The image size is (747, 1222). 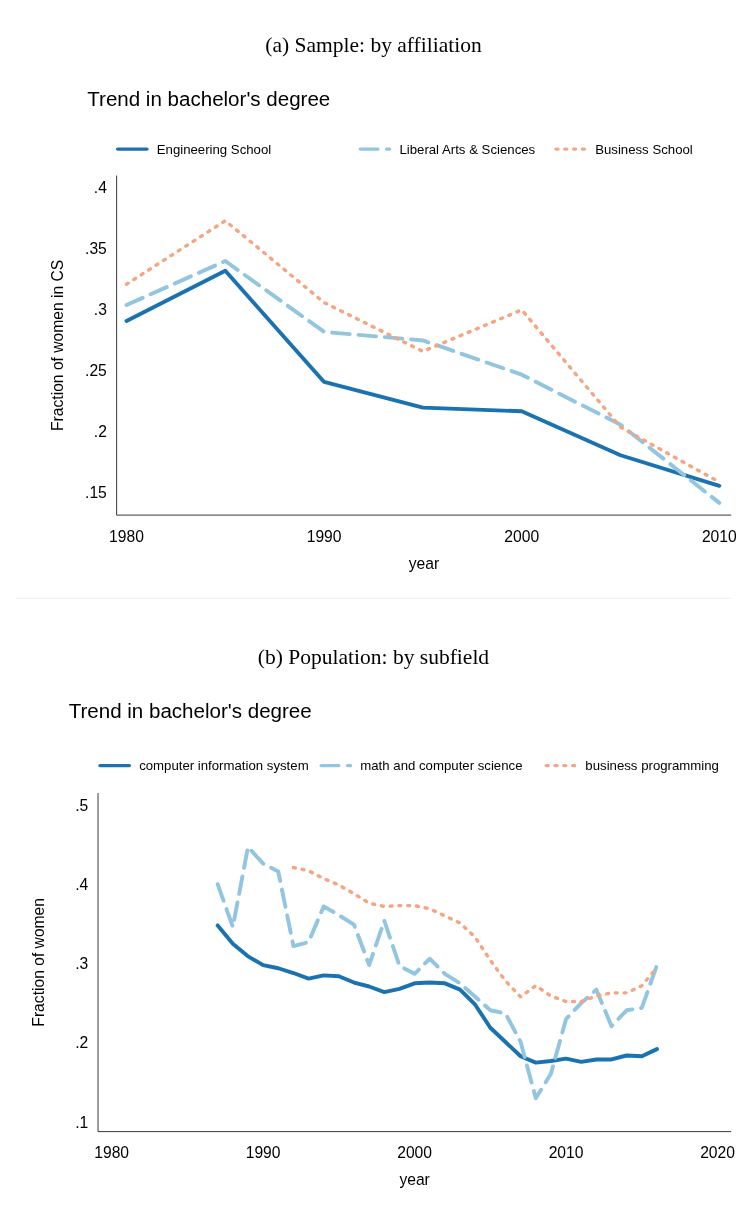 I want to click on legend-label: Business School, so click(x=644, y=149).